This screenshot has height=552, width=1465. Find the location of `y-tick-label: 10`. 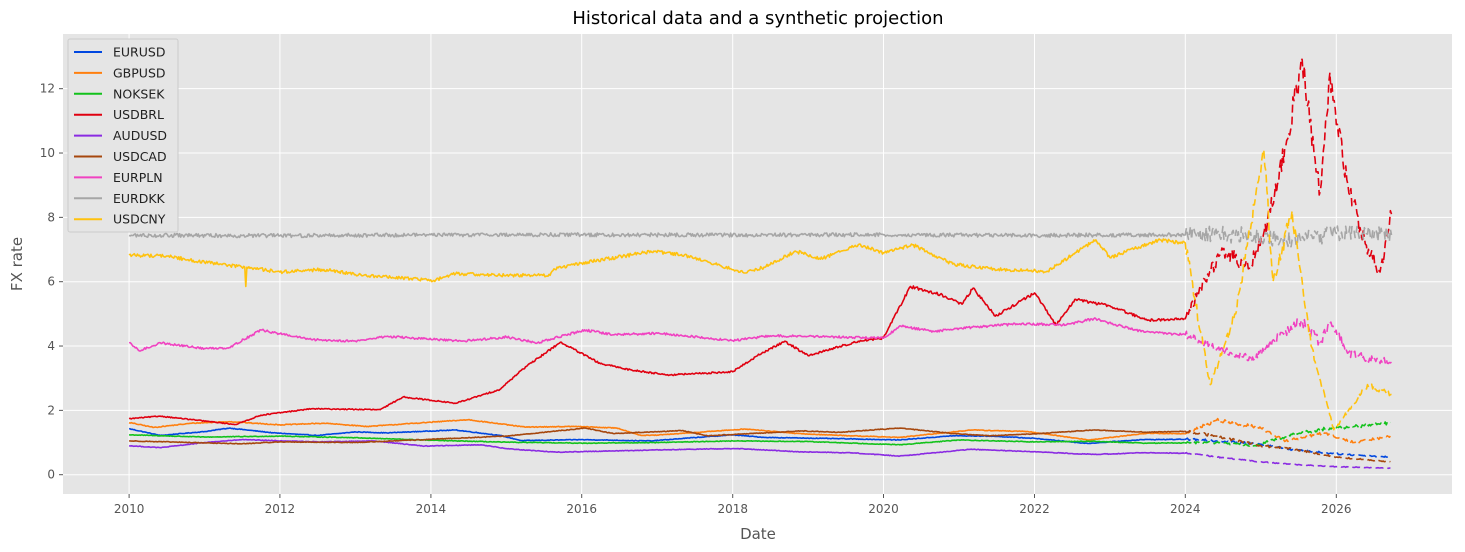

y-tick-label: 10 is located at coordinates (47, 153).